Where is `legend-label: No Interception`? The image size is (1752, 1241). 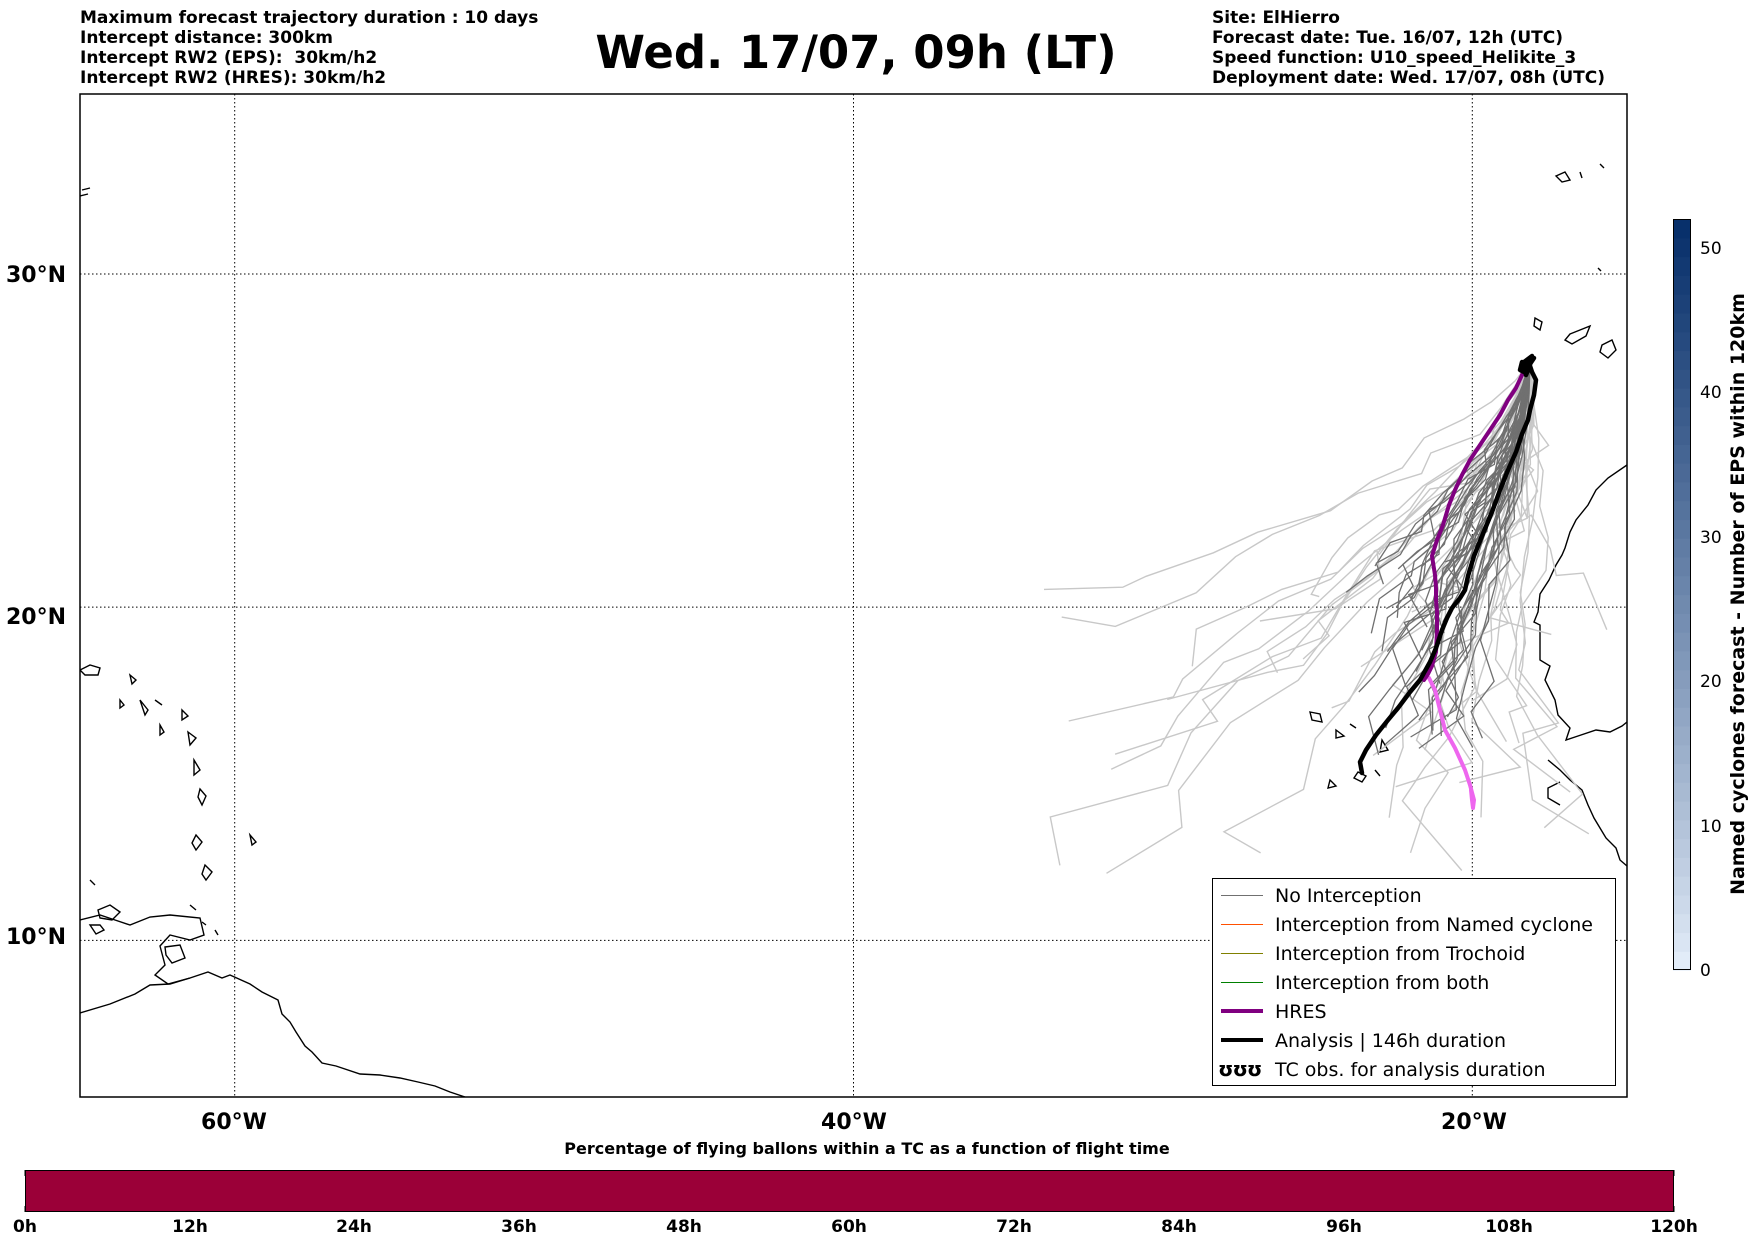 legend-label: No Interception is located at coordinates (1348, 896).